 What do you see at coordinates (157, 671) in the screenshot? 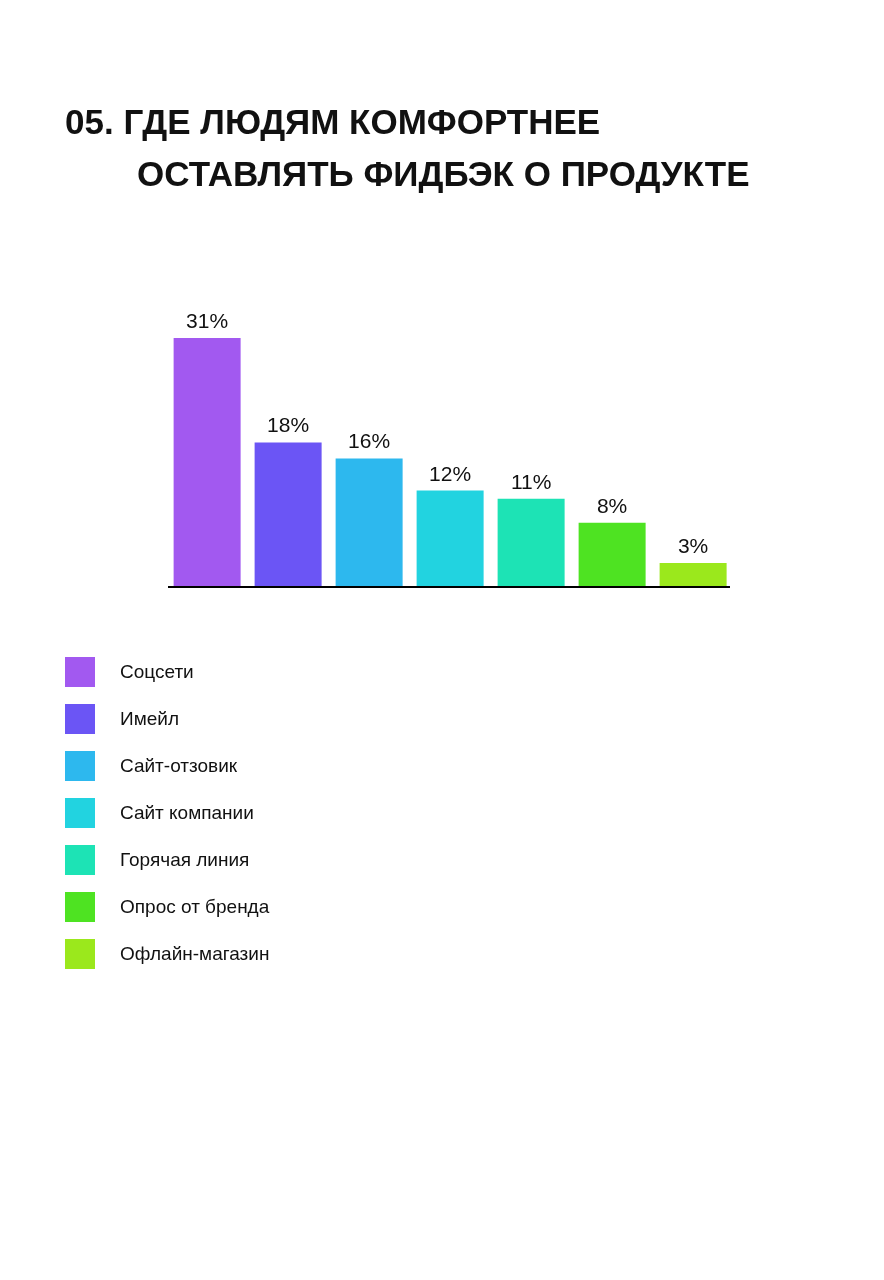
I see `legend-label: Соцсети` at bounding box center [157, 671].